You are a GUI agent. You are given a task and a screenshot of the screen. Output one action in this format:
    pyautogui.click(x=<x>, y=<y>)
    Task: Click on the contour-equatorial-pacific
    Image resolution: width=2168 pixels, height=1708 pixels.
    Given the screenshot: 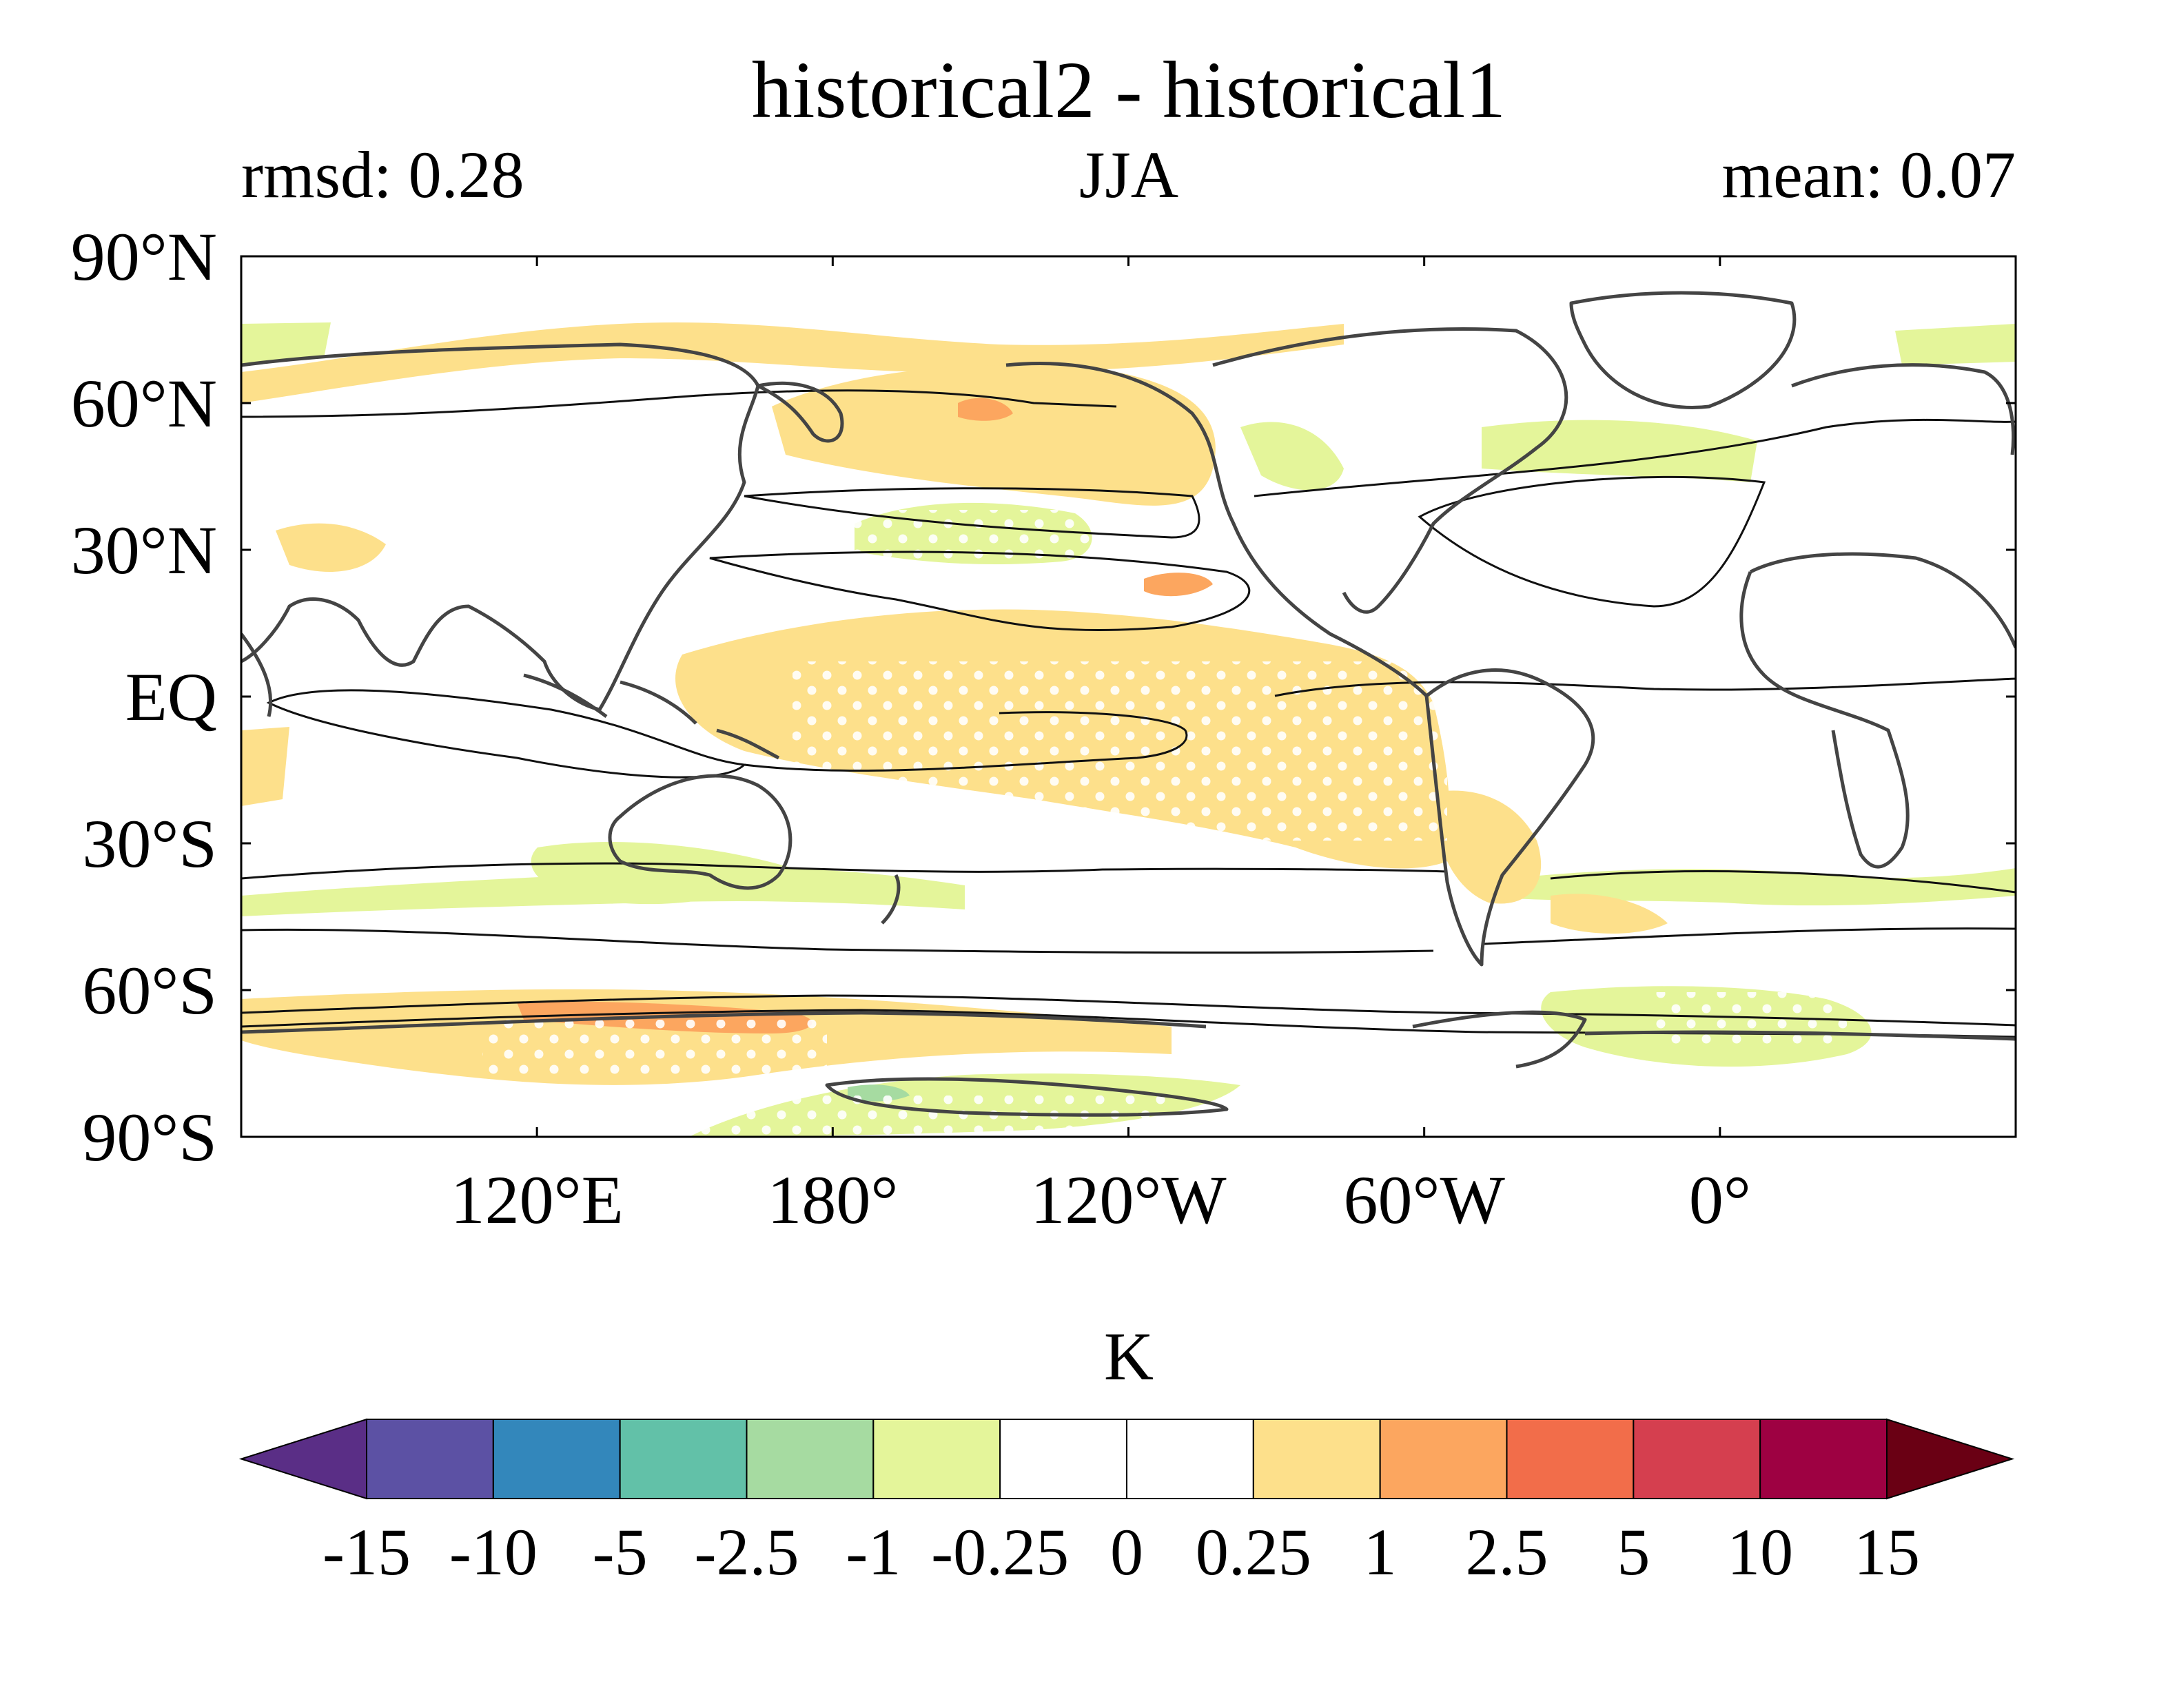 What is the action you would take?
    pyautogui.click(x=1380, y=724)
    